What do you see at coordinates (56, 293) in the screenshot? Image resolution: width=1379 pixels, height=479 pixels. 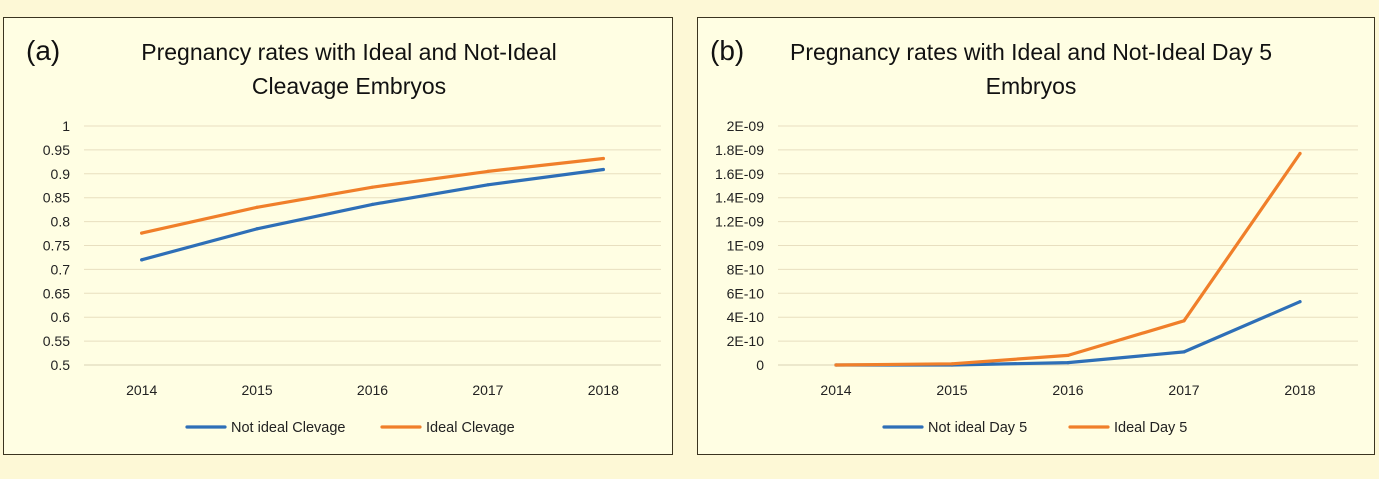 I see `y-tick-label: 0.65` at bounding box center [56, 293].